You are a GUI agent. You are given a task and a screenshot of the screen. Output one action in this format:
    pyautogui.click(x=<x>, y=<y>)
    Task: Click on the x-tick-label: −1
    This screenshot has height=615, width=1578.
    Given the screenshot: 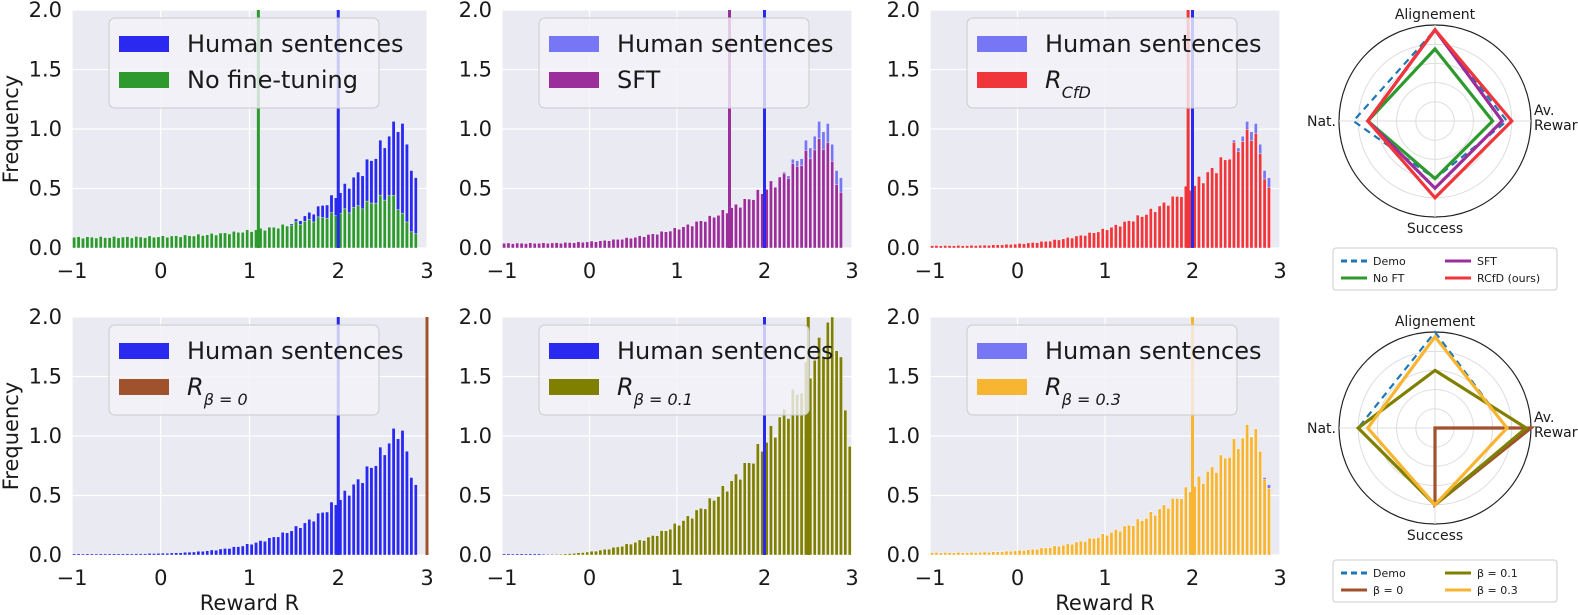 What is the action you would take?
    pyautogui.click(x=930, y=578)
    